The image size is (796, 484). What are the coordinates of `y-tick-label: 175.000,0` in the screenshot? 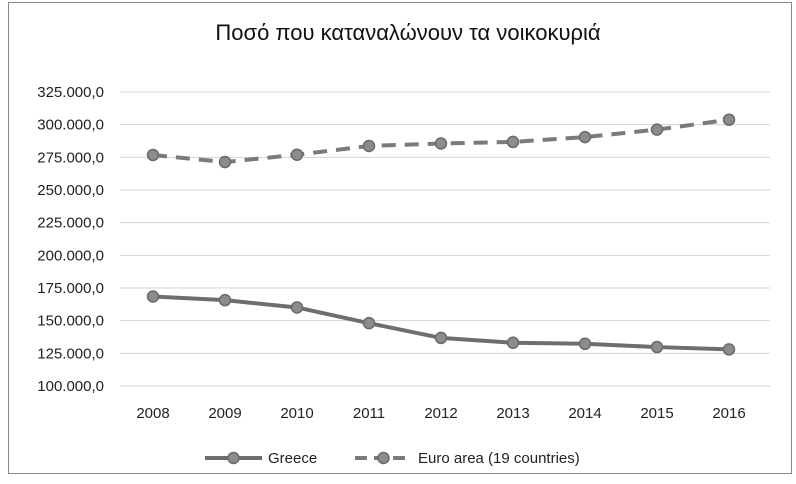 It's located at (70, 288).